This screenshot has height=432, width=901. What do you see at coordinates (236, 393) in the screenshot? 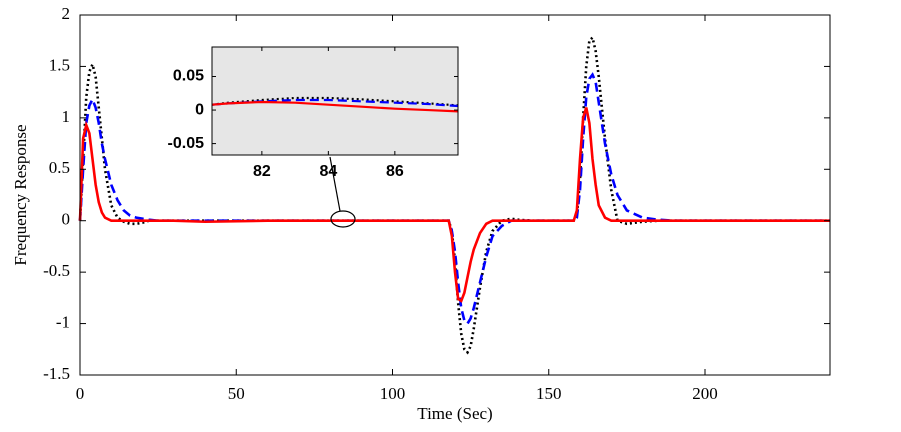
I see `x-tick-label: 50` at bounding box center [236, 393].